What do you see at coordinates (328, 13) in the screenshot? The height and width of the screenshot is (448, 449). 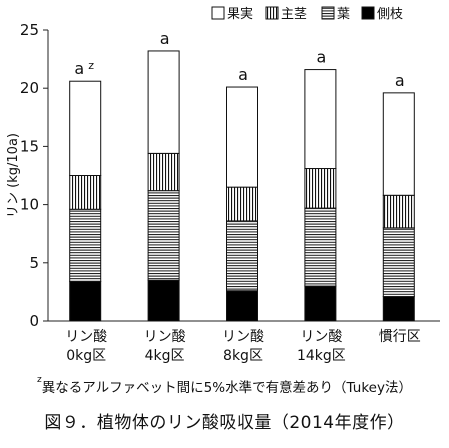 I see `legend-swatch-葉` at bounding box center [328, 13].